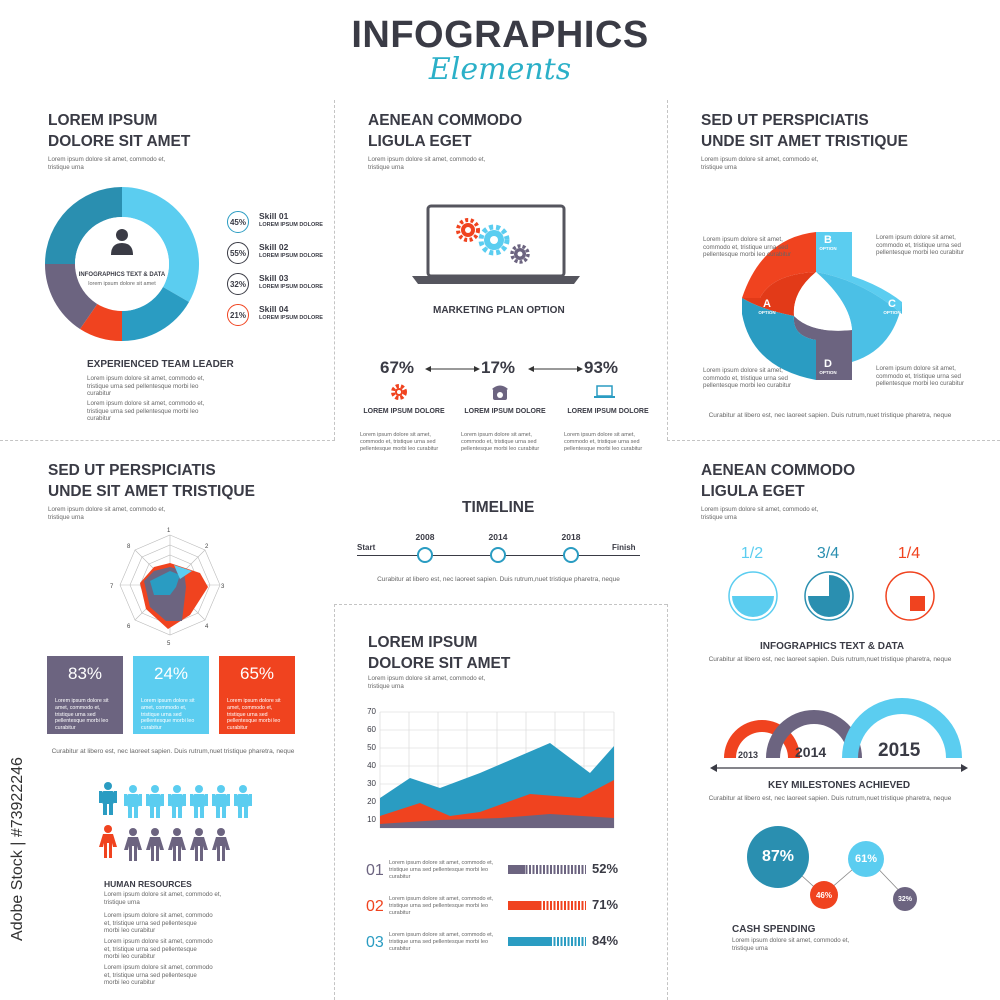 This screenshot has height=1000, width=1000. I want to click on milestone-year-2: 2014, so click(811, 752).